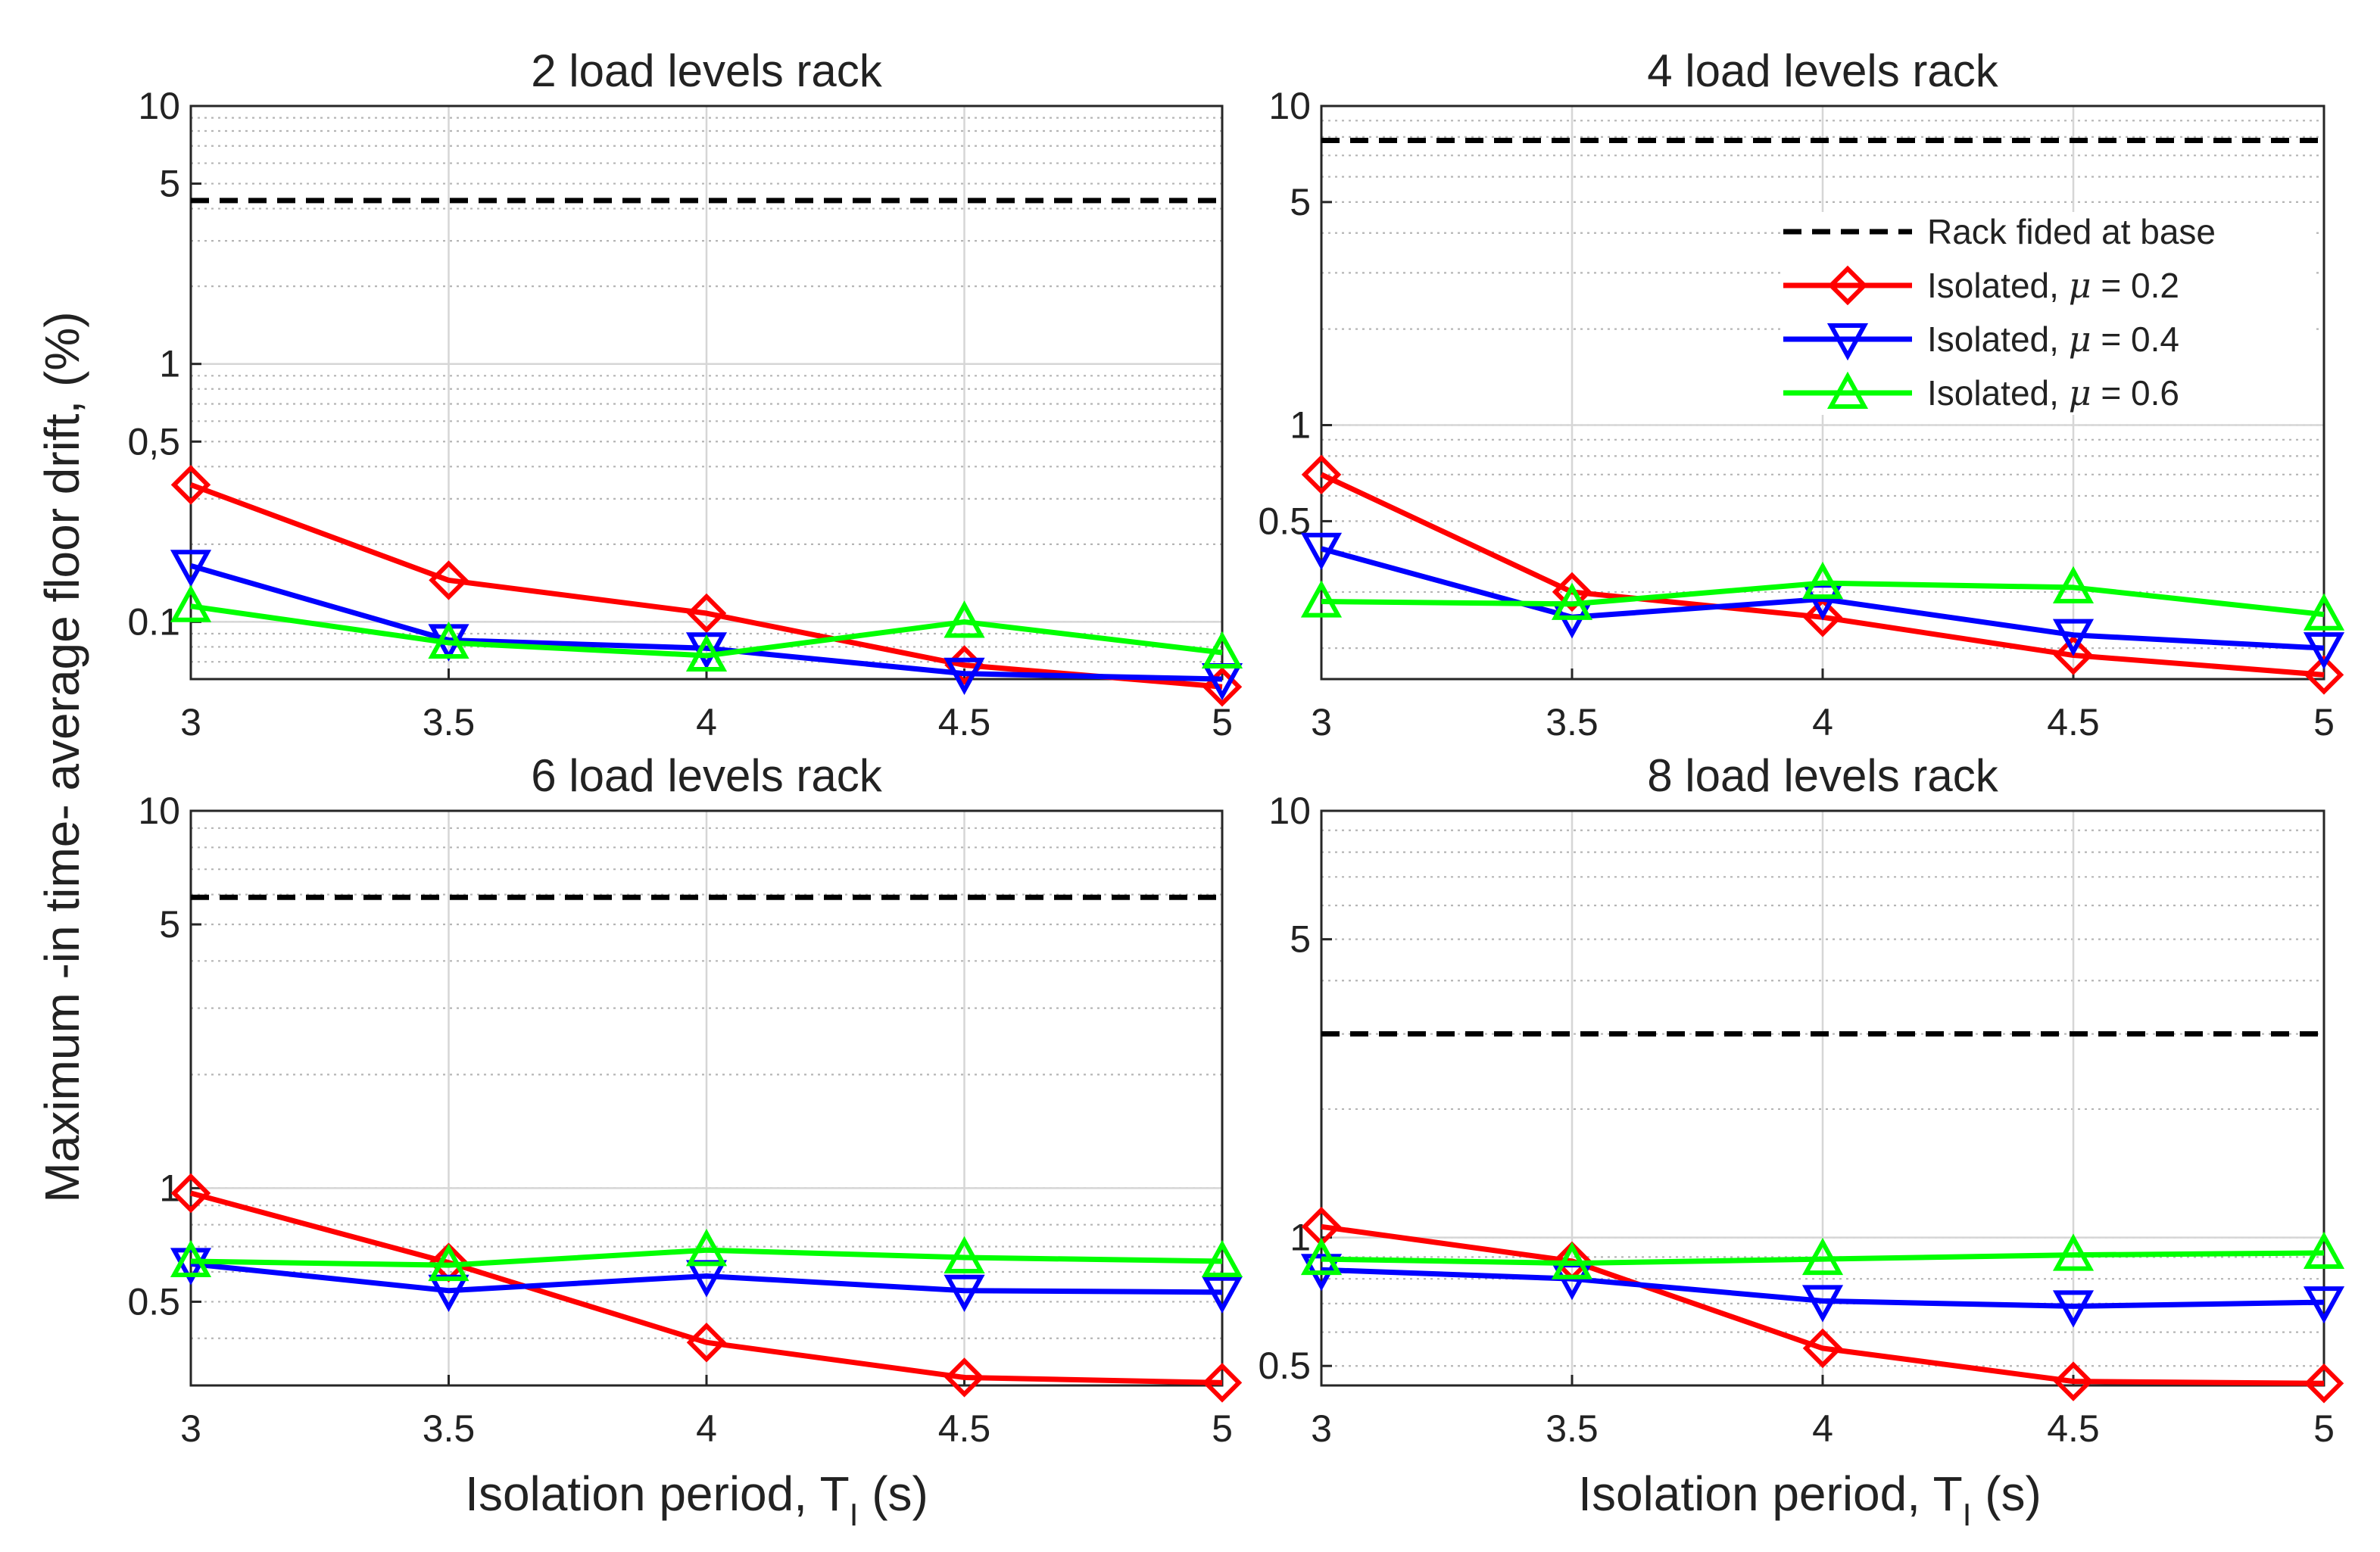  Describe the element at coordinates (1847, 390) in the screenshot. I see `legend-marker-triangle-up` at that location.